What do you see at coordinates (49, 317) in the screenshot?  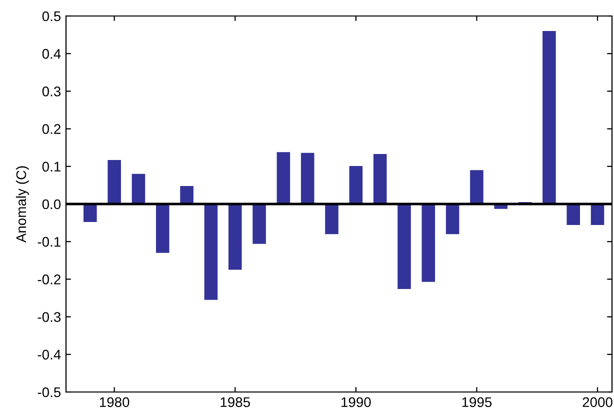 I see `y-tick-label: -0.3` at bounding box center [49, 317].